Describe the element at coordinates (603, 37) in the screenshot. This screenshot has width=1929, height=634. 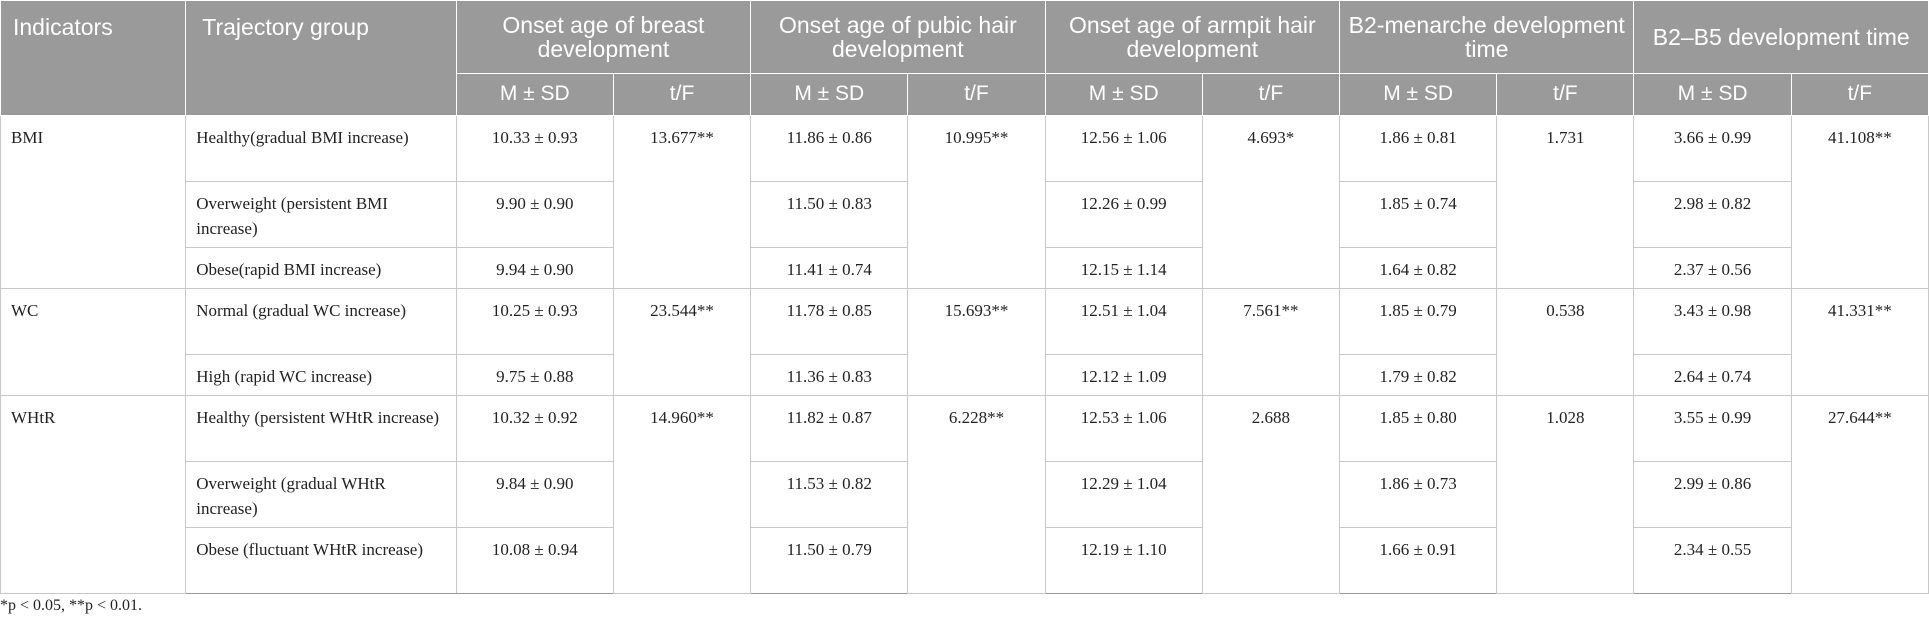
I see `header-breast-onset: Onset age of breast development` at that location.